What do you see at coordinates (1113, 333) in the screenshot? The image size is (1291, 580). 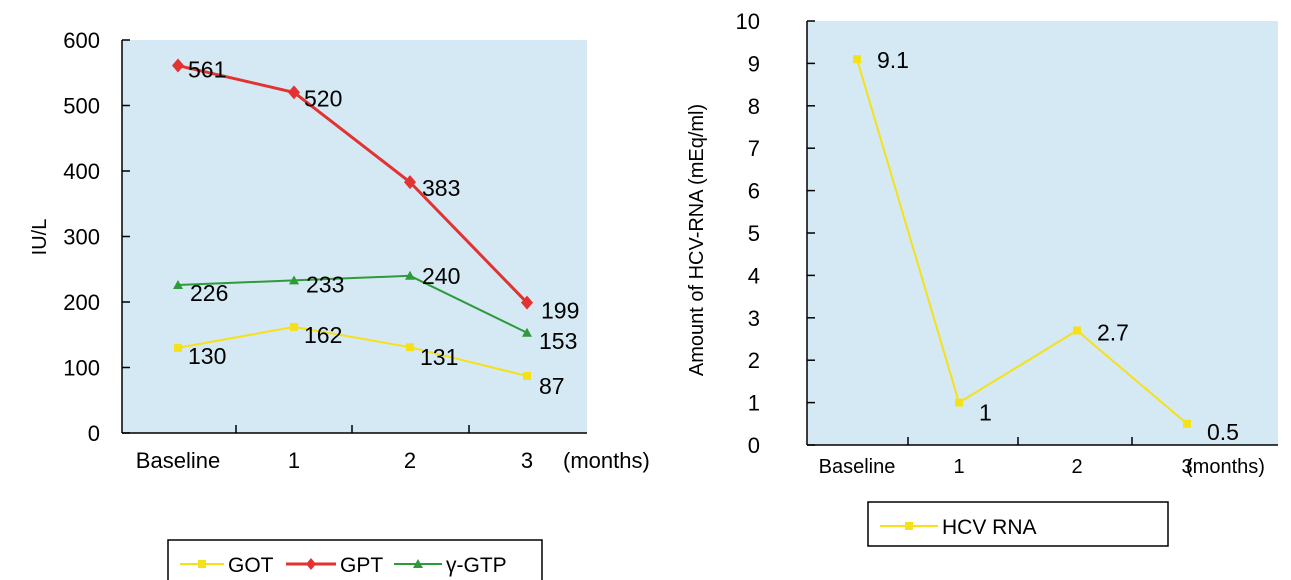 I see `data-label-HCV RNA: 2.7` at bounding box center [1113, 333].